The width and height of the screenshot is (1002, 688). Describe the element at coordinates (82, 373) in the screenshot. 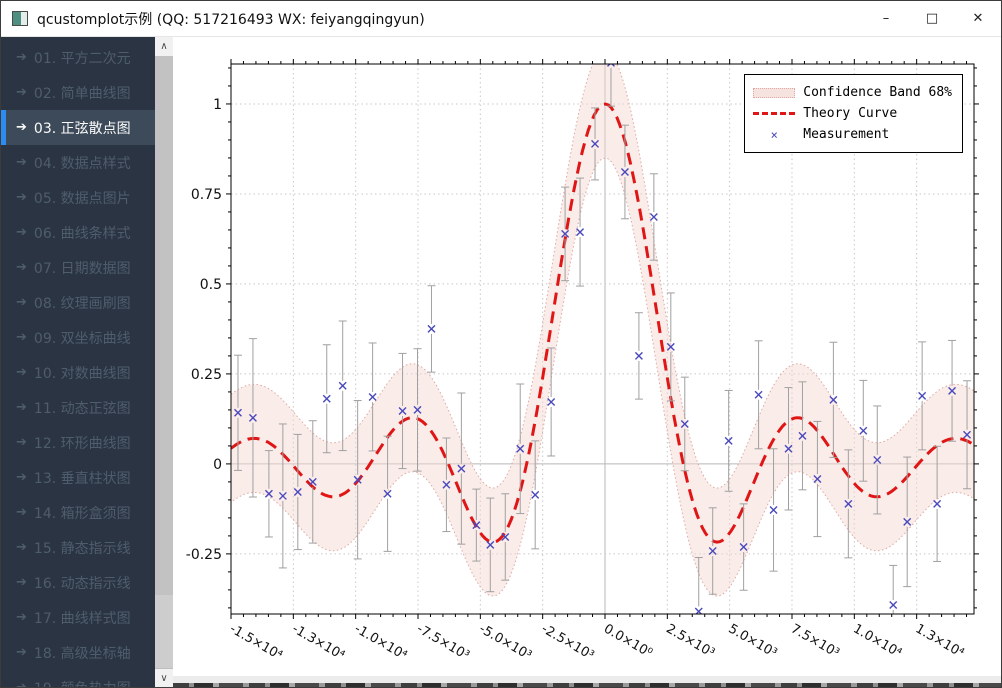

I see `sidebar-item-label: 10. 对数曲线图` at that location.